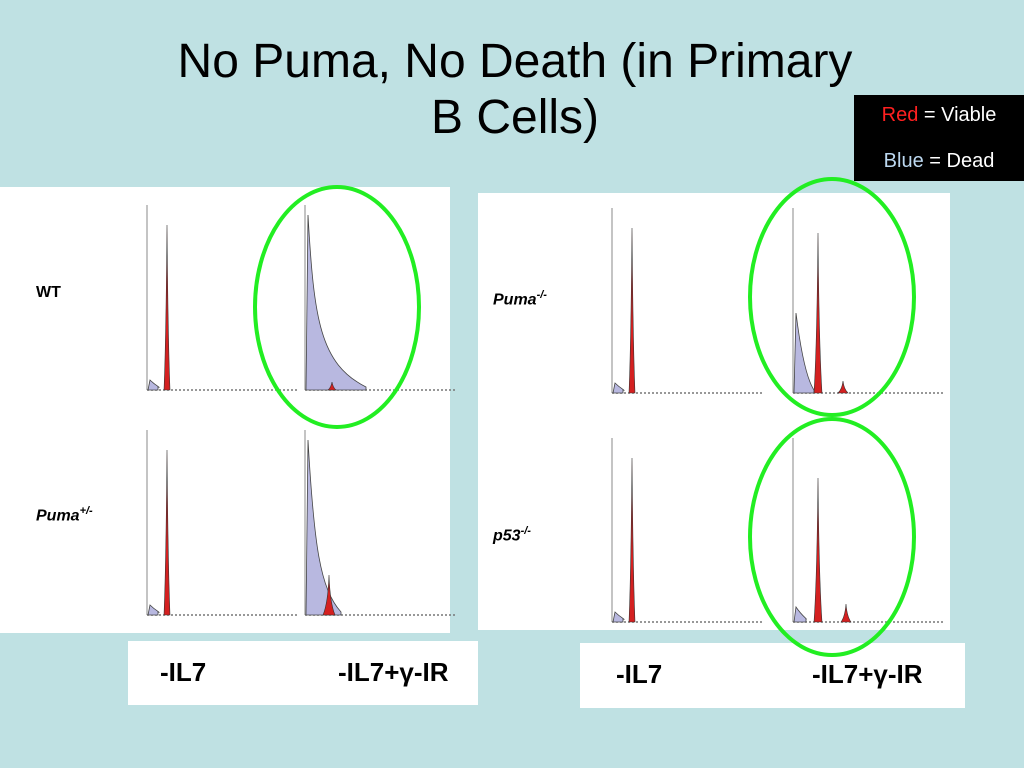  I want to click on row-label: p53-/-, so click(512, 535).